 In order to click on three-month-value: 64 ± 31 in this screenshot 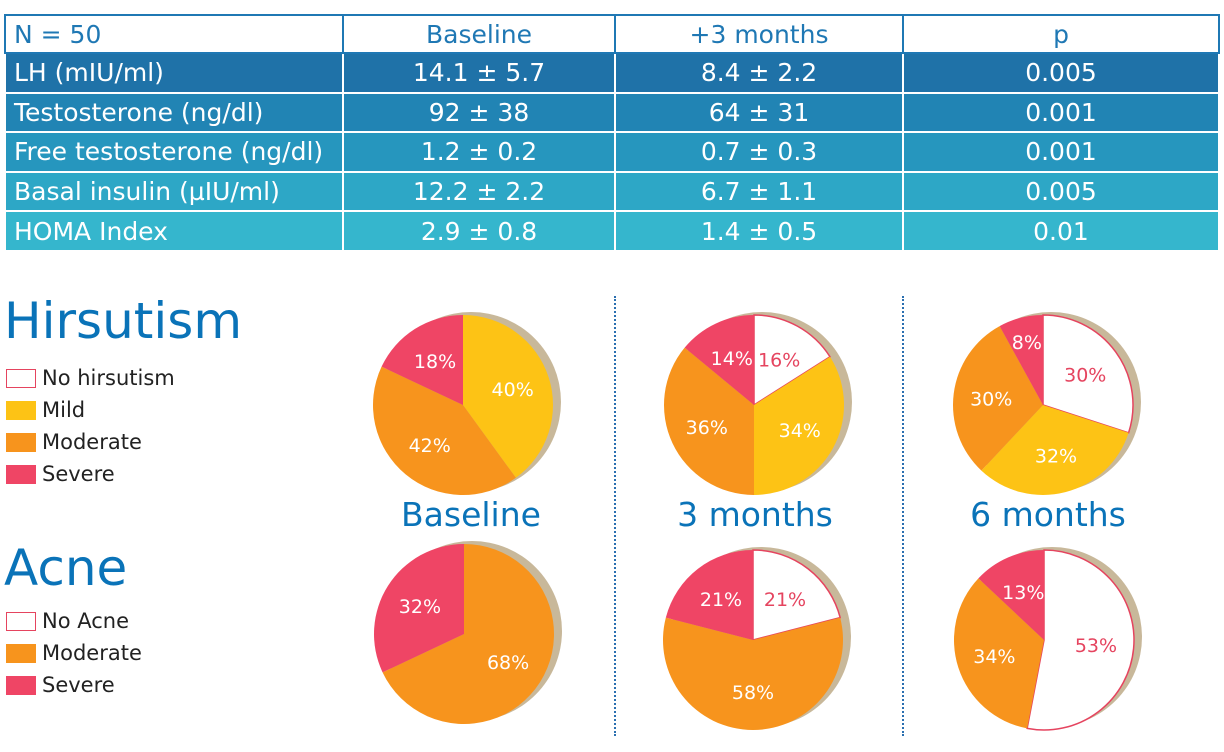, I will do `click(759, 112)`.